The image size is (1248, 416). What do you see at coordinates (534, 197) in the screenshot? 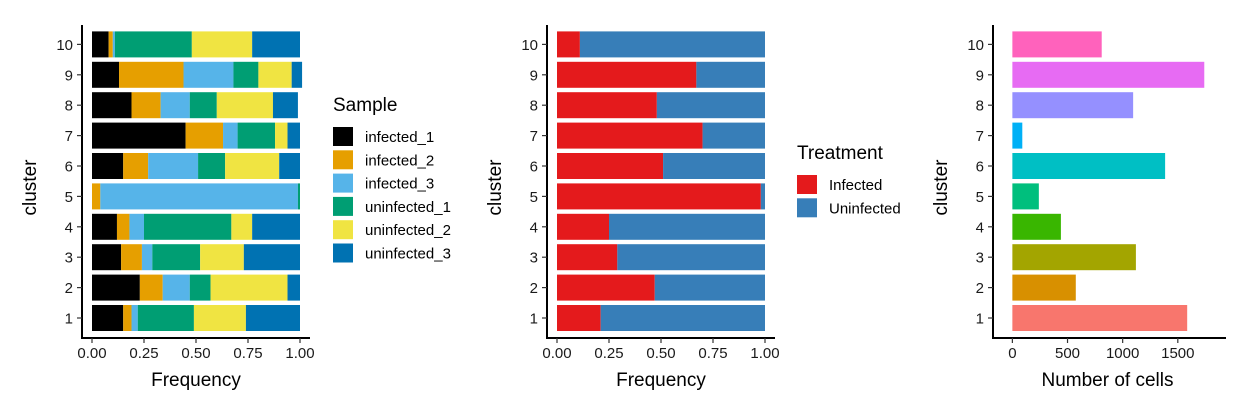
I see `y-tick-label-5: 5` at bounding box center [534, 197].